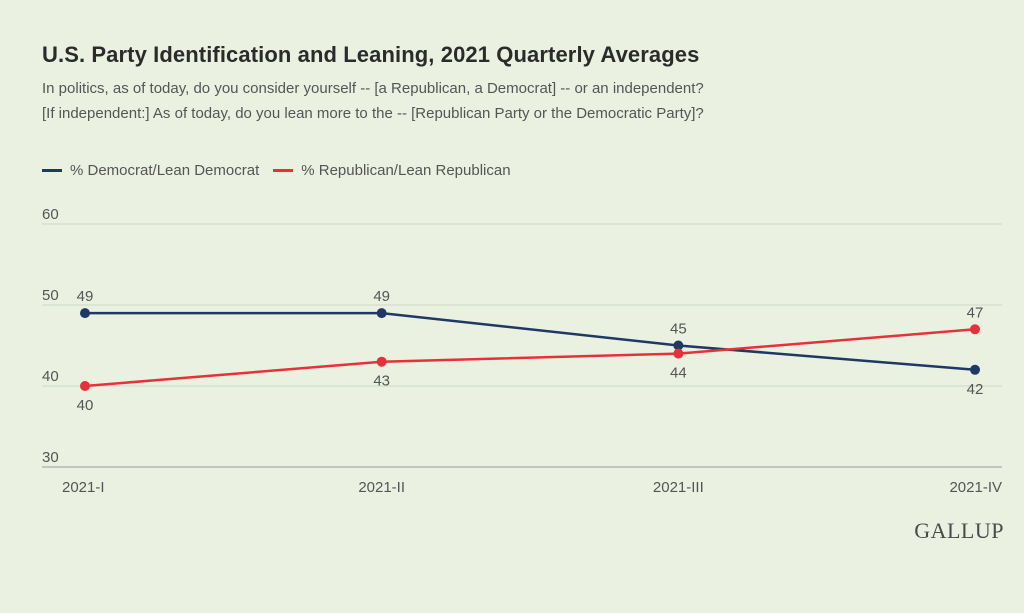  Describe the element at coordinates (406, 170) in the screenshot. I see `legend-label-republican: % Republican/Lean Republican` at that location.